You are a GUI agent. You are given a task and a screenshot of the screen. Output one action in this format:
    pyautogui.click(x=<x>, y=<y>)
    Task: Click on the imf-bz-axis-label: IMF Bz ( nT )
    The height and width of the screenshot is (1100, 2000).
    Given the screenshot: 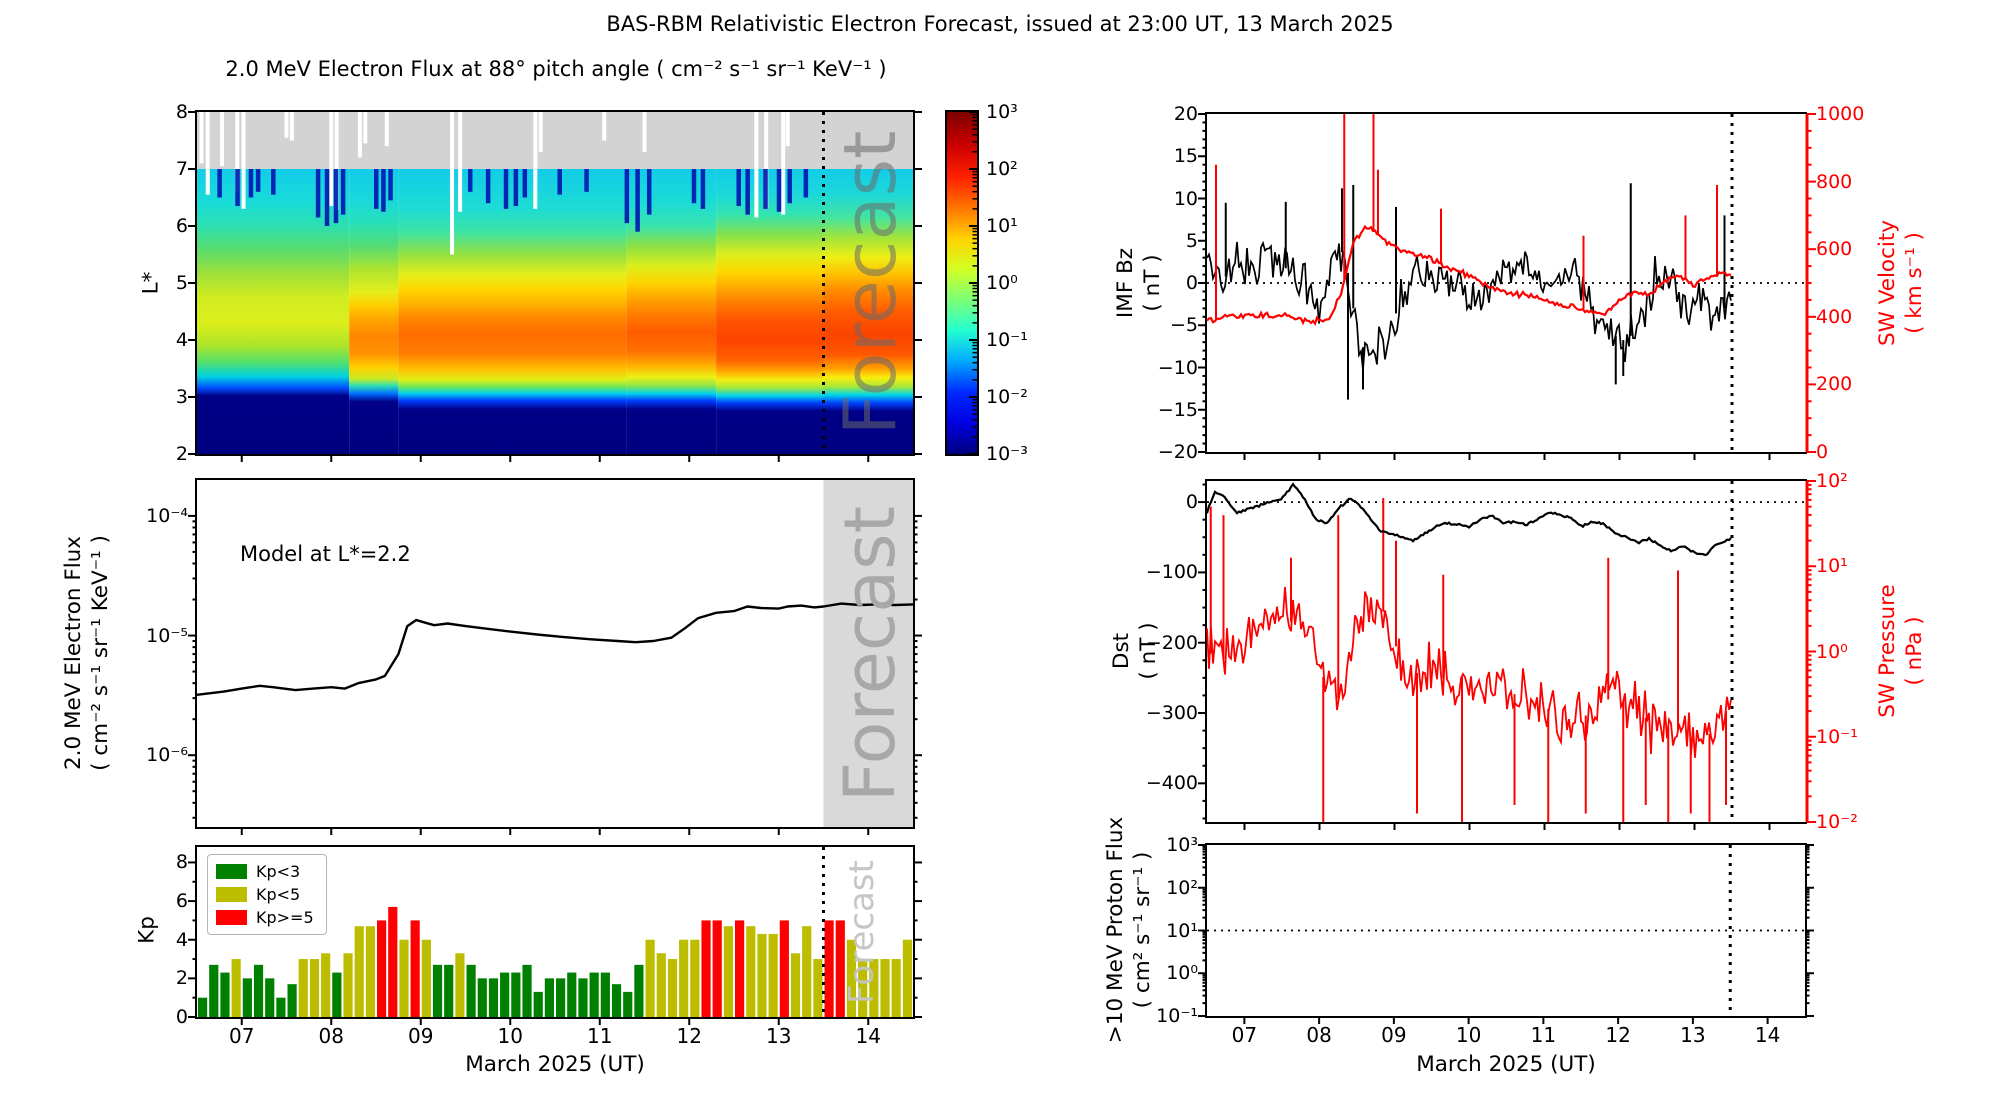 What is the action you would take?
    pyautogui.click(x=1140, y=283)
    